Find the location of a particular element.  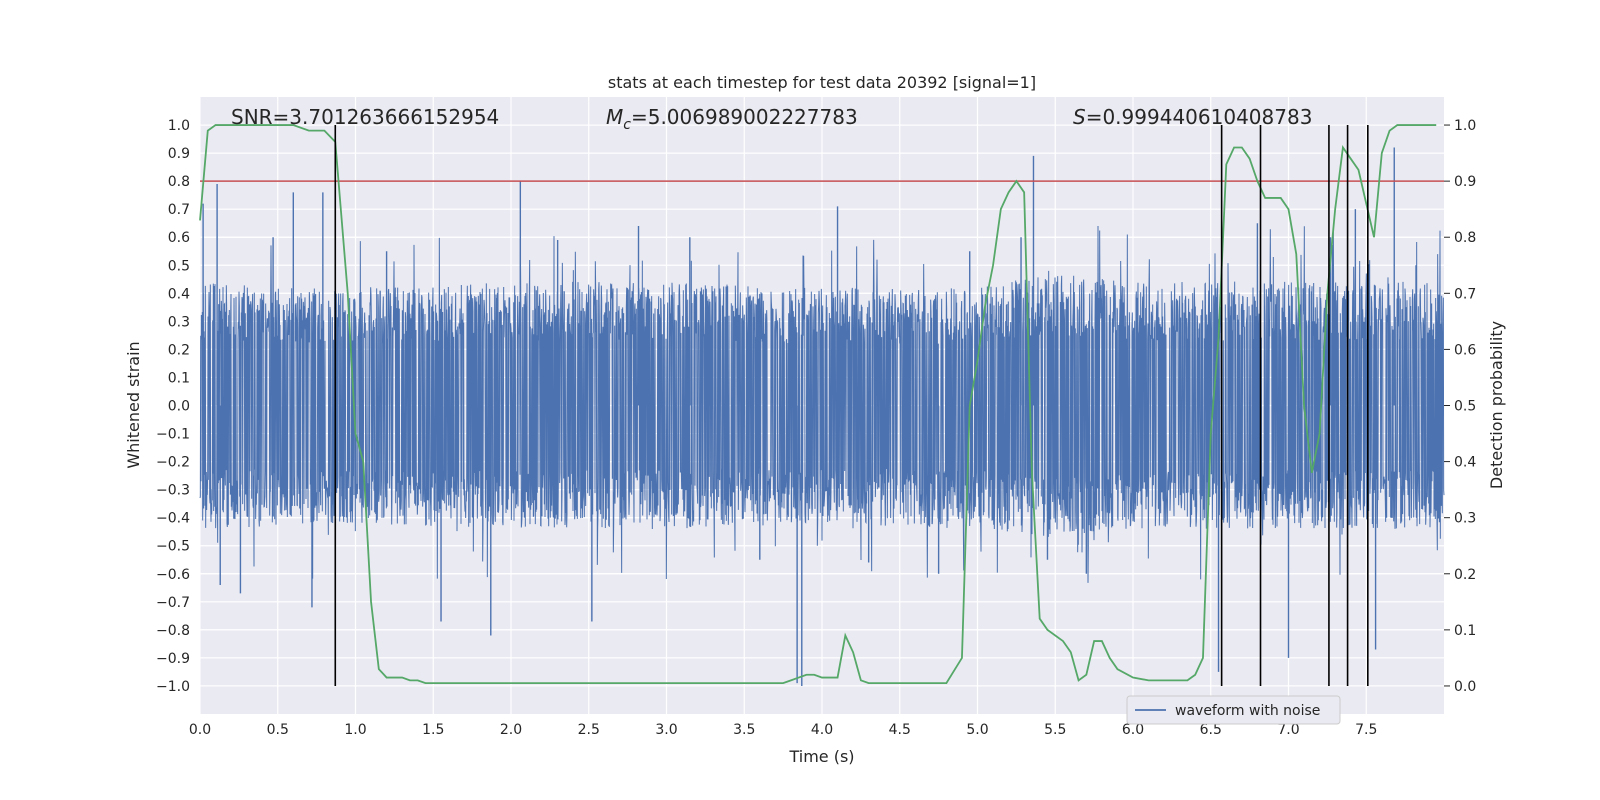

x-axis-label: Time (s) is located at coordinates (821, 756).